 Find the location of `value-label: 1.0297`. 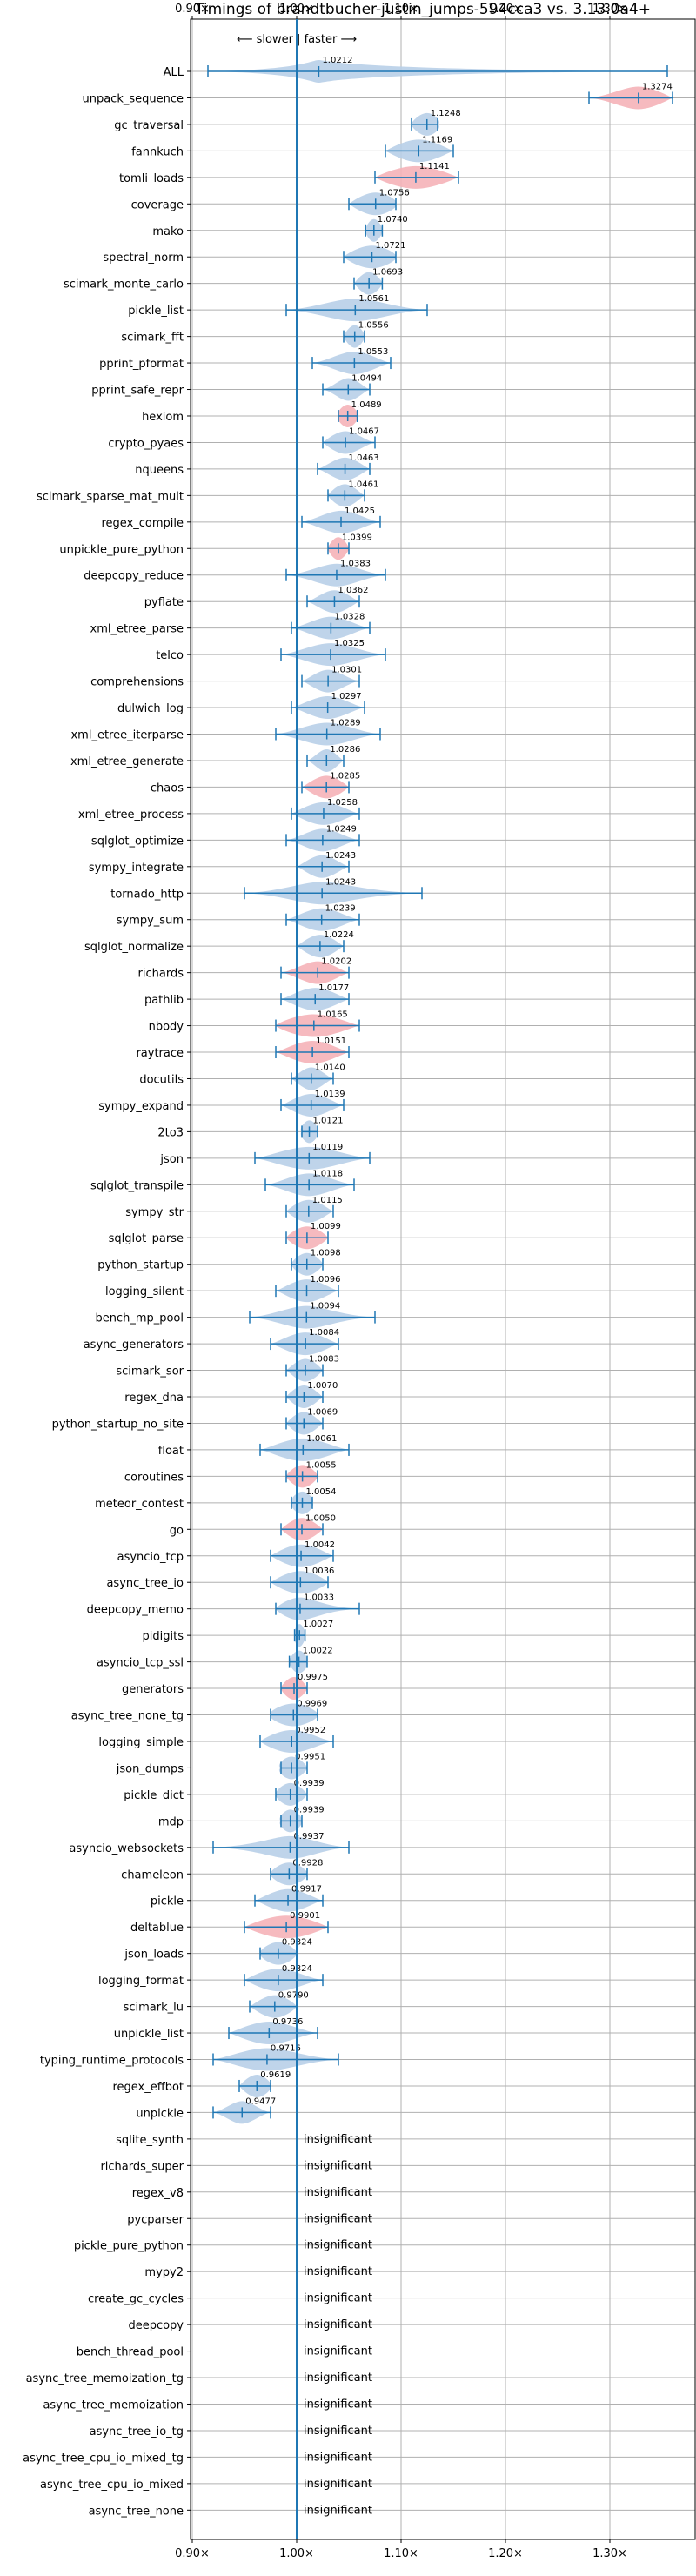

value-label: 1.0297 is located at coordinates (346, 696).